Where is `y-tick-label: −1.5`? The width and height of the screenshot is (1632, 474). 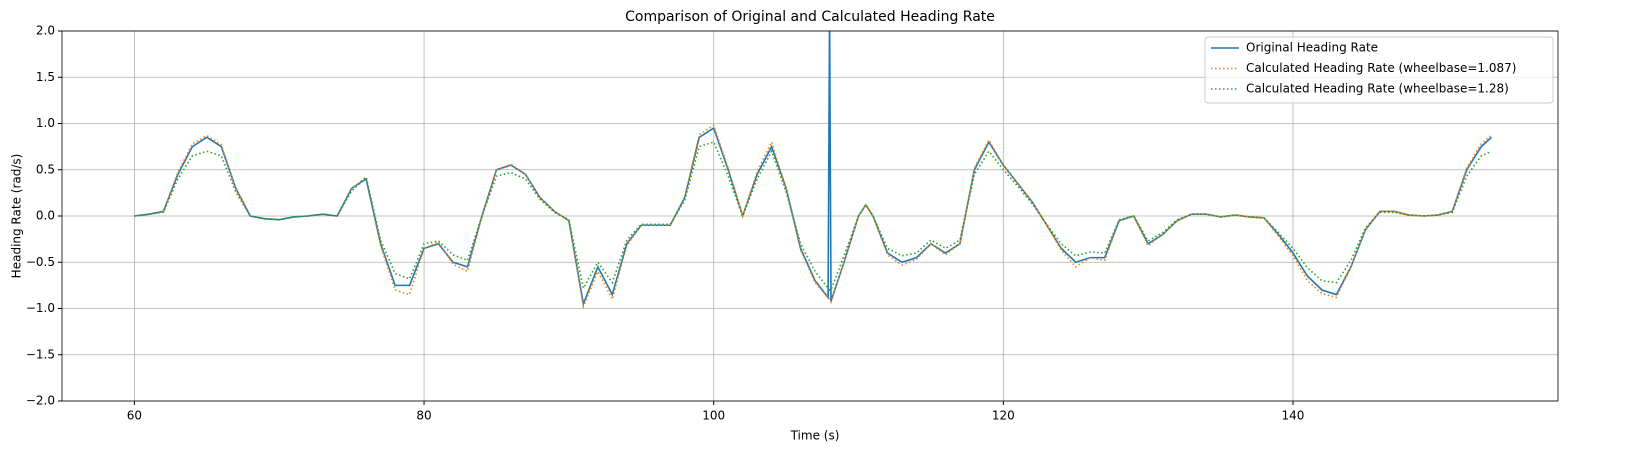 y-tick-label: −1.5 is located at coordinates (40, 354).